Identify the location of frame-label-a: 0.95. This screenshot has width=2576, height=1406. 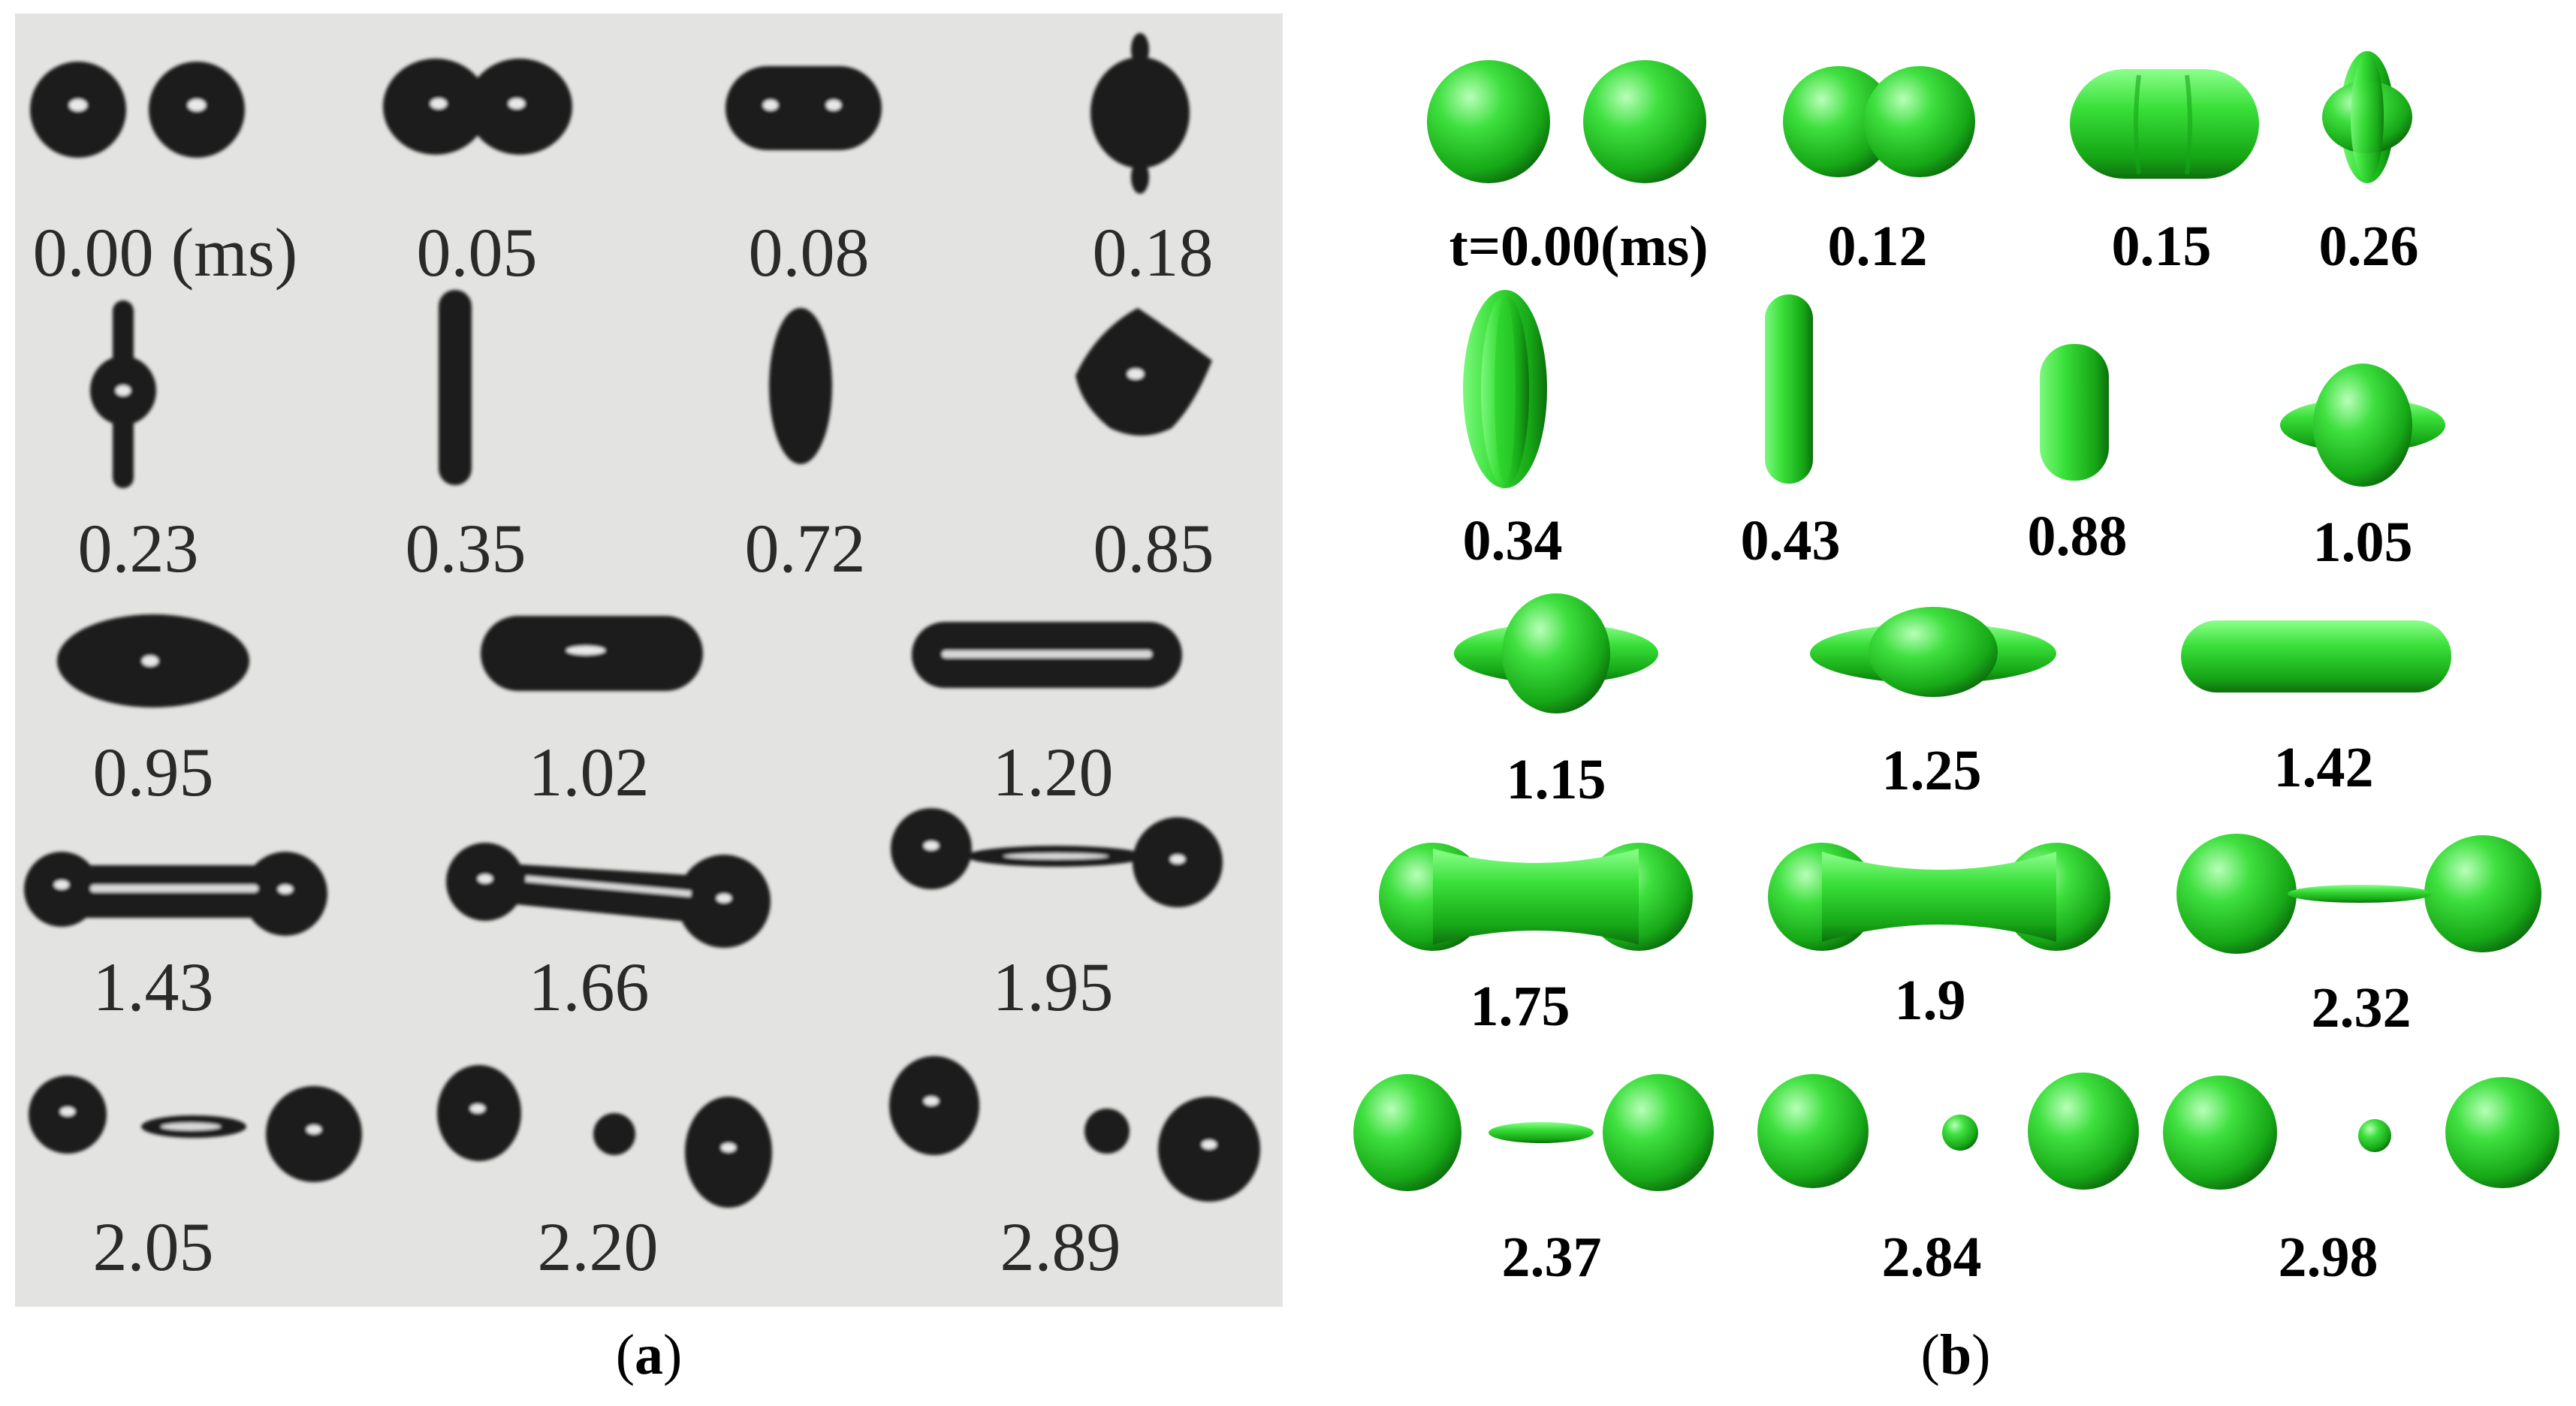
(153, 772).